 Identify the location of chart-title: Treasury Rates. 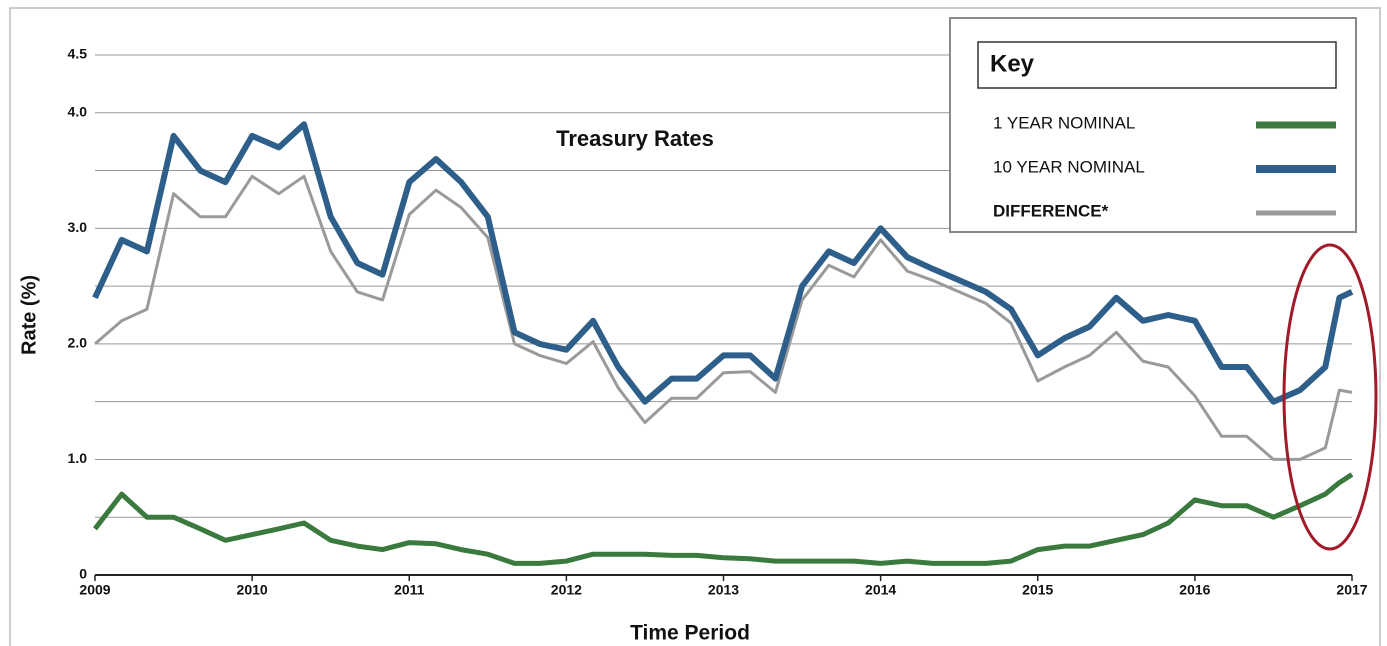
(635, 138).